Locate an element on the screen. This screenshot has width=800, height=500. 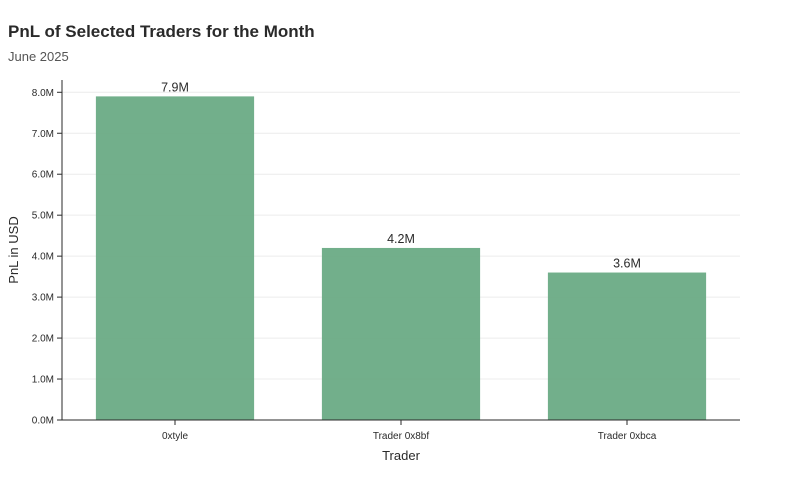
y-tick-label: 7.0M is located at coordinates (43, 134).